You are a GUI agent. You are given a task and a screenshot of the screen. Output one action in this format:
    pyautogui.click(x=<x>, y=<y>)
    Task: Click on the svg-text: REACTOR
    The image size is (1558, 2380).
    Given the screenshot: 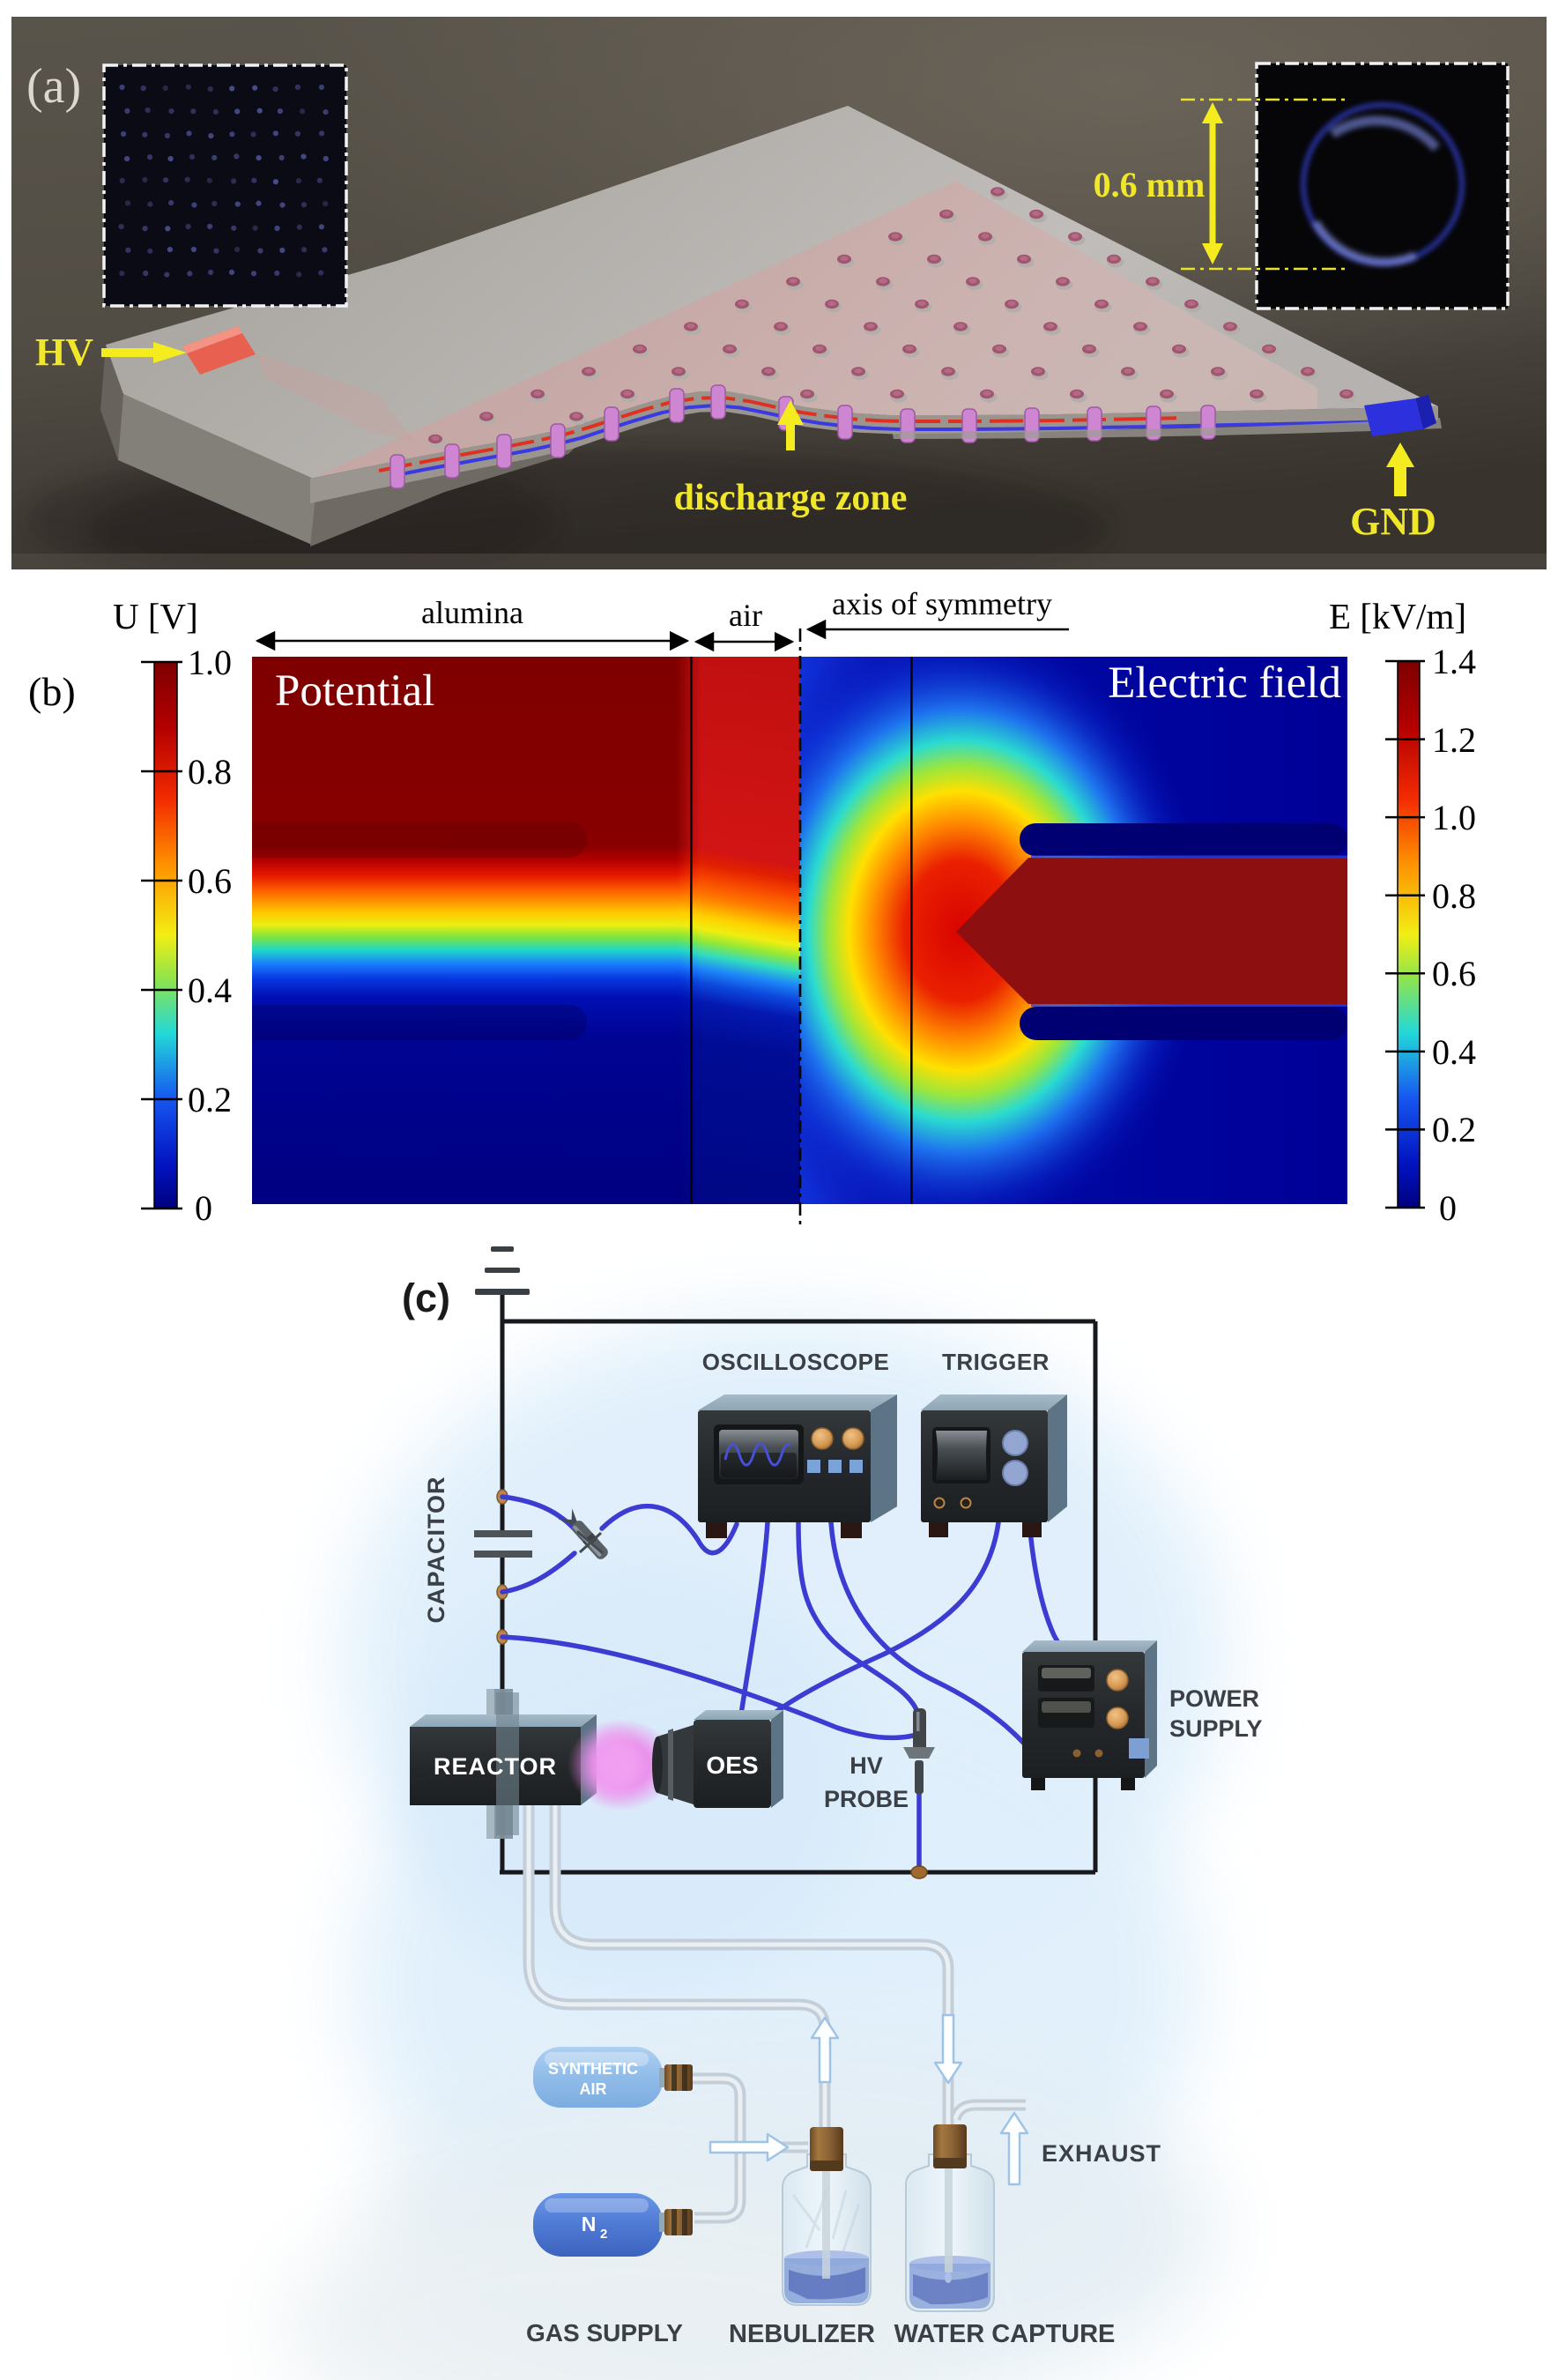 What is the action you would take?
    pyautogui.click(x=495, y=1766)
    